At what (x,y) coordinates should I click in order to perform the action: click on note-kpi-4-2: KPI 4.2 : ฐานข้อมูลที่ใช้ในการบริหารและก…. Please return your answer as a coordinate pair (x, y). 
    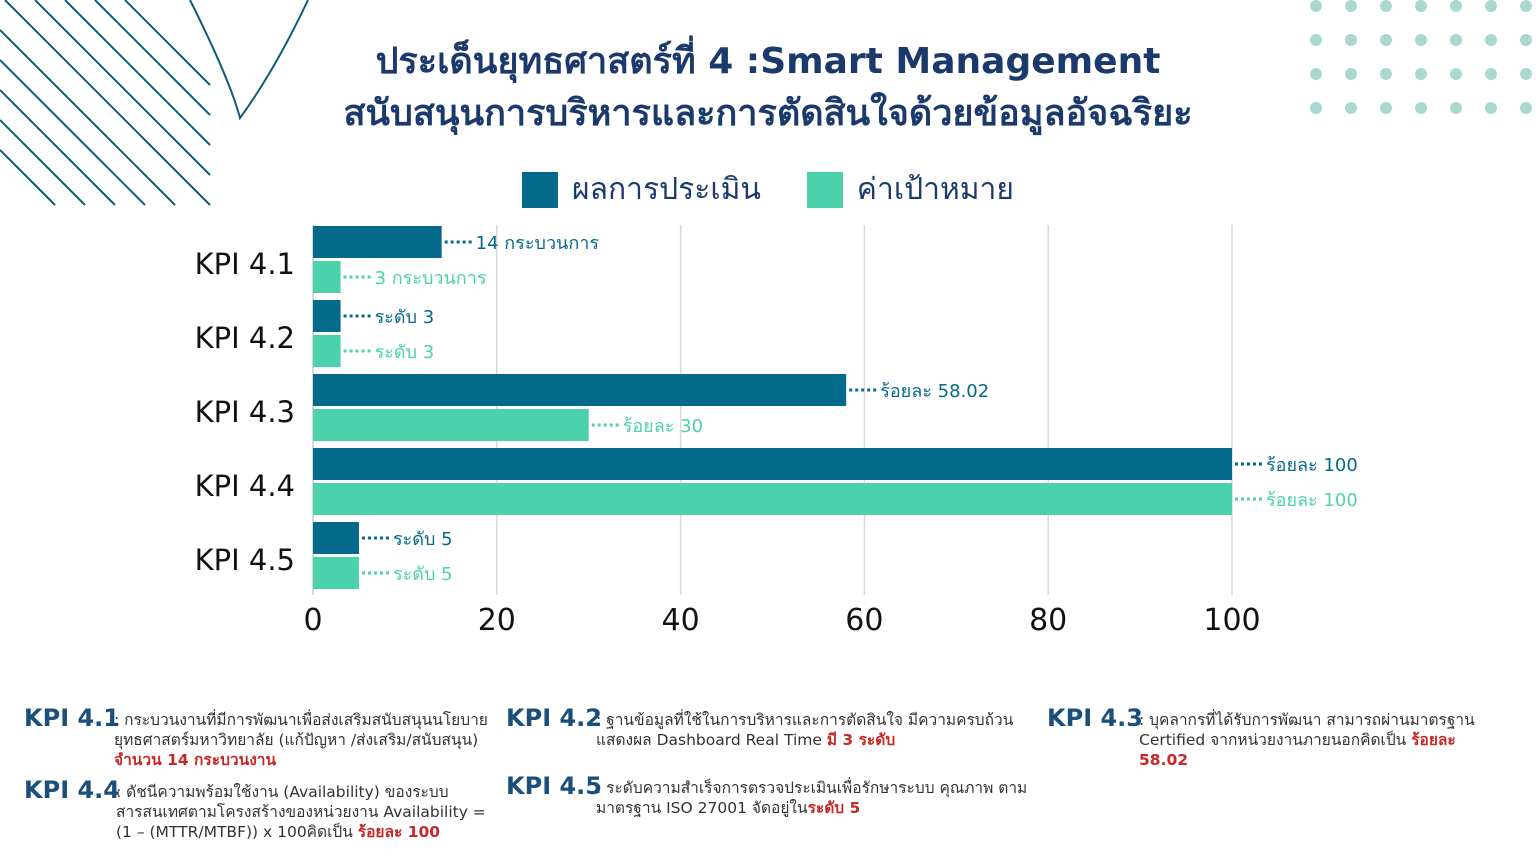
    Looking at the image, I should click on (773, 727).